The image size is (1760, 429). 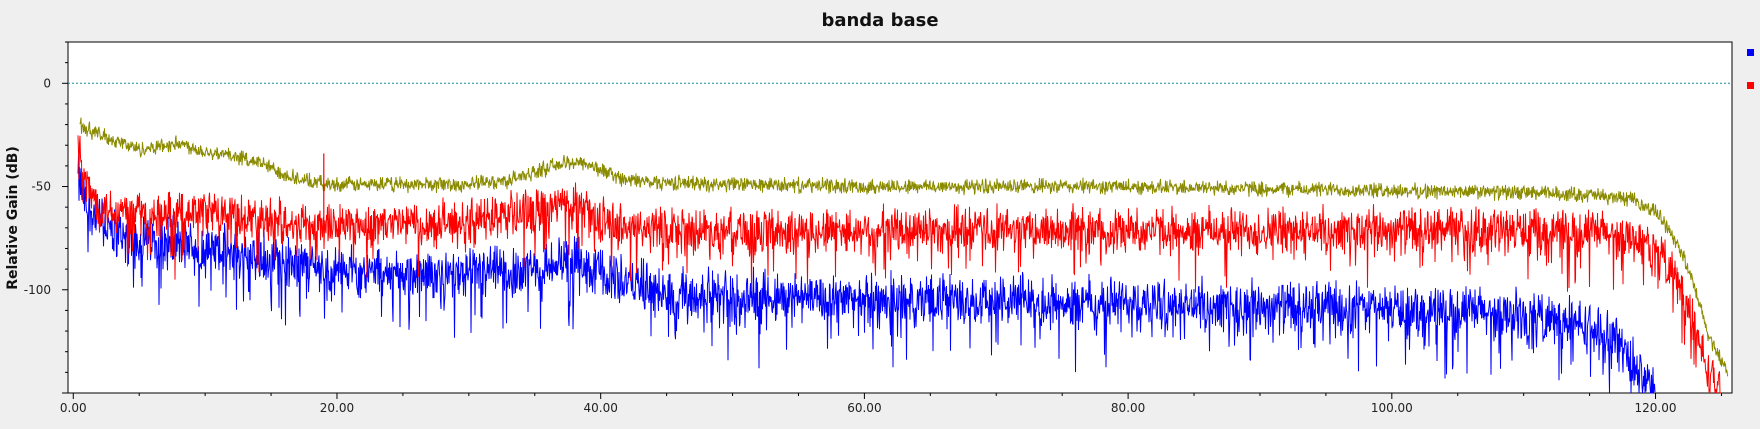 What do you see at coordinates (41, 187) in the screenshot?
I see `y-tick-label: -50` at bounding box center [41, 187].